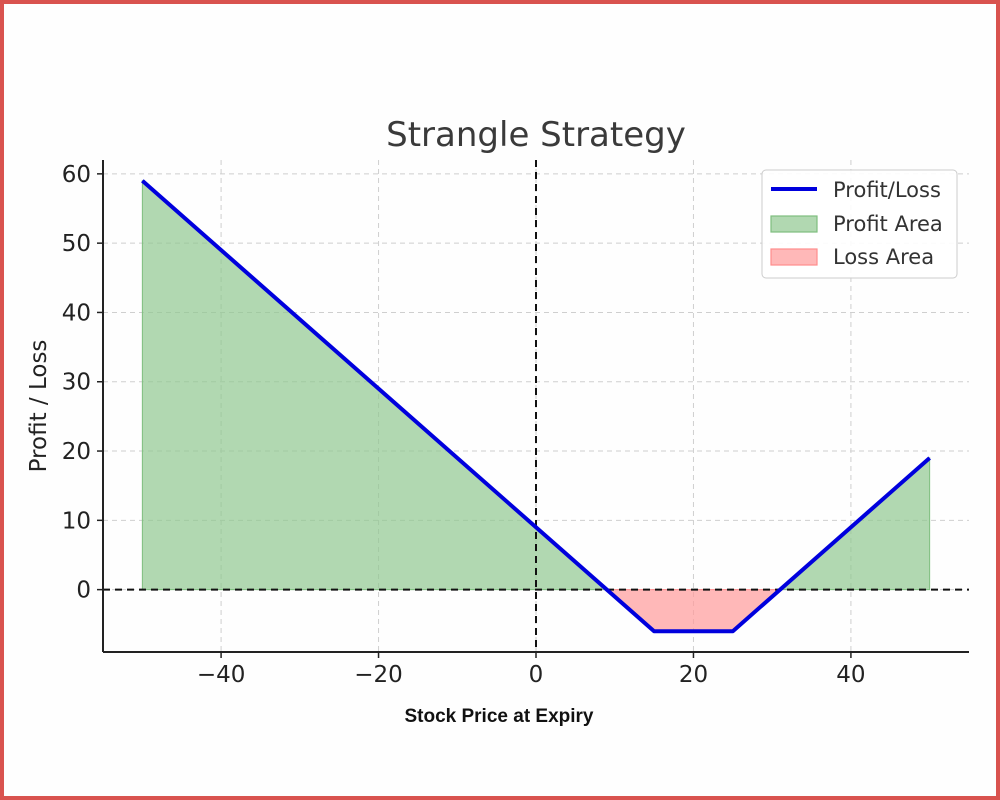 The image size is (1000, 800). What do you see at coordinates (76, 452) in the screenshot?
I see `y-tick-label: 20` at bounding box center [76, 452].